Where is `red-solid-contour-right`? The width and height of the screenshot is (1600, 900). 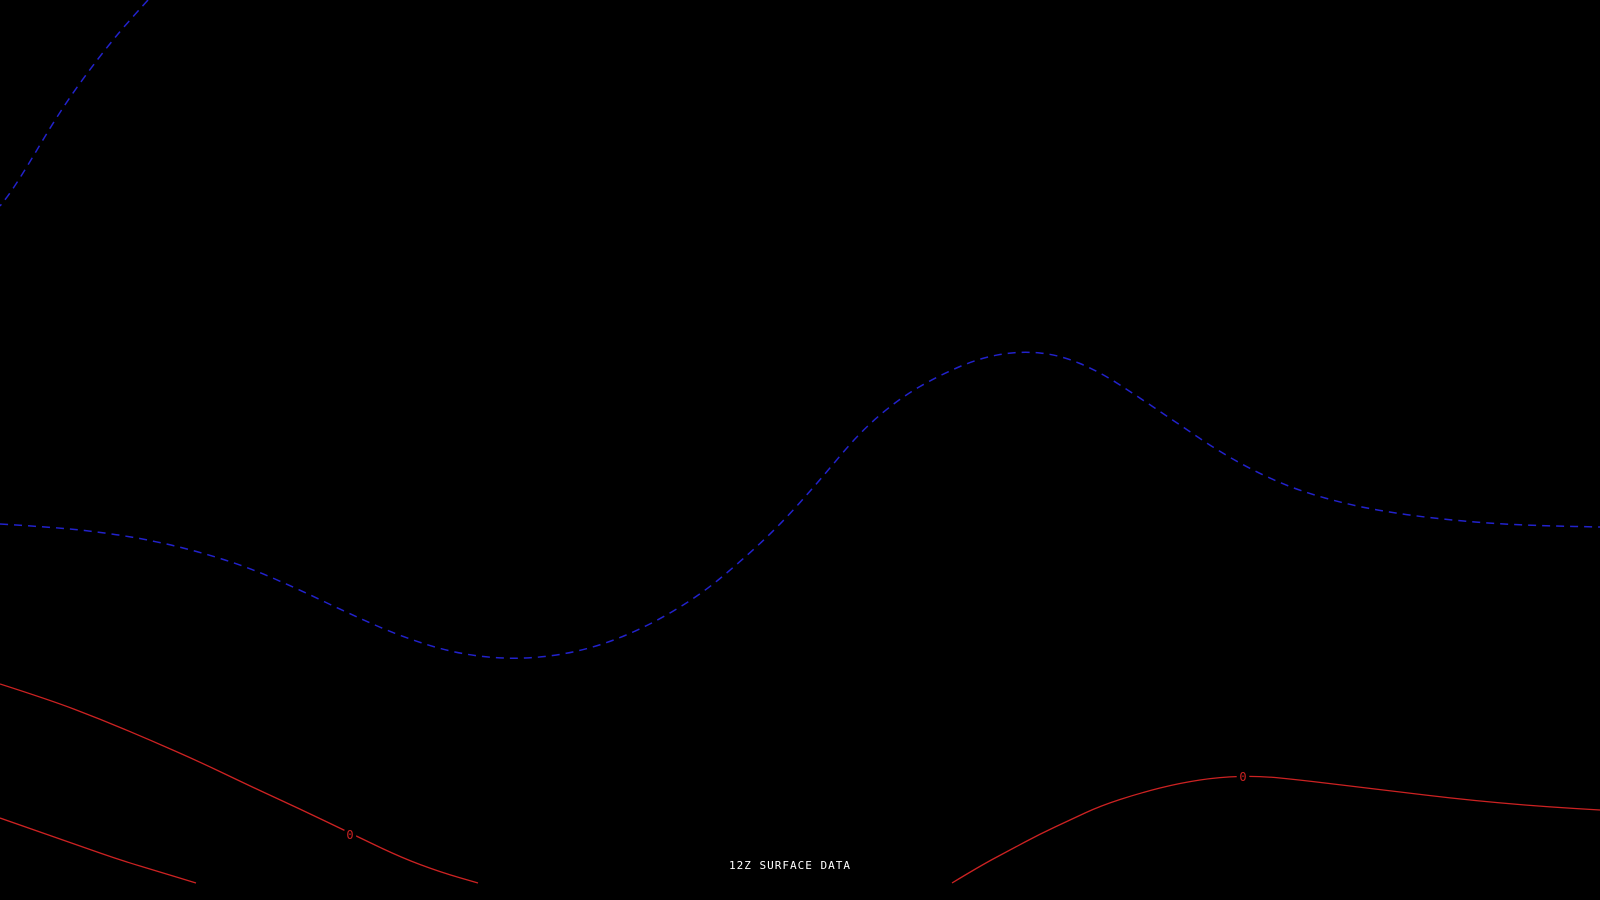
red-solid-contour-right is located at coordinates (1275, 829).